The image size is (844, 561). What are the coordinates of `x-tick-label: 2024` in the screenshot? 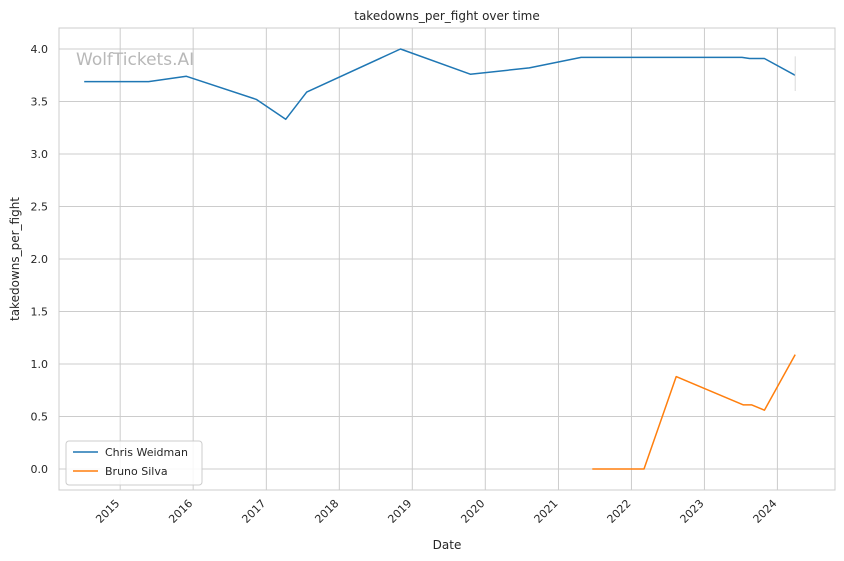 It's located at (765, 511).